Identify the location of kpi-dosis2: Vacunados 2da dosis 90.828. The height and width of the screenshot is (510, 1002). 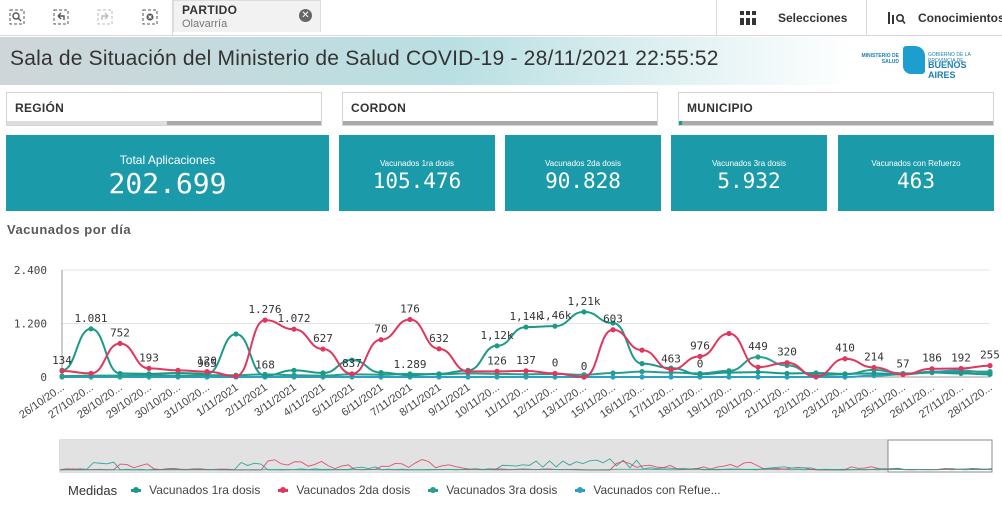
(583, 173).